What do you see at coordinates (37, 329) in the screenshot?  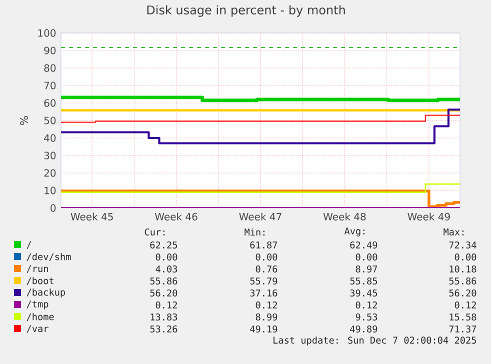 I see `legend-label: /var` at bounding box center [37, 329].